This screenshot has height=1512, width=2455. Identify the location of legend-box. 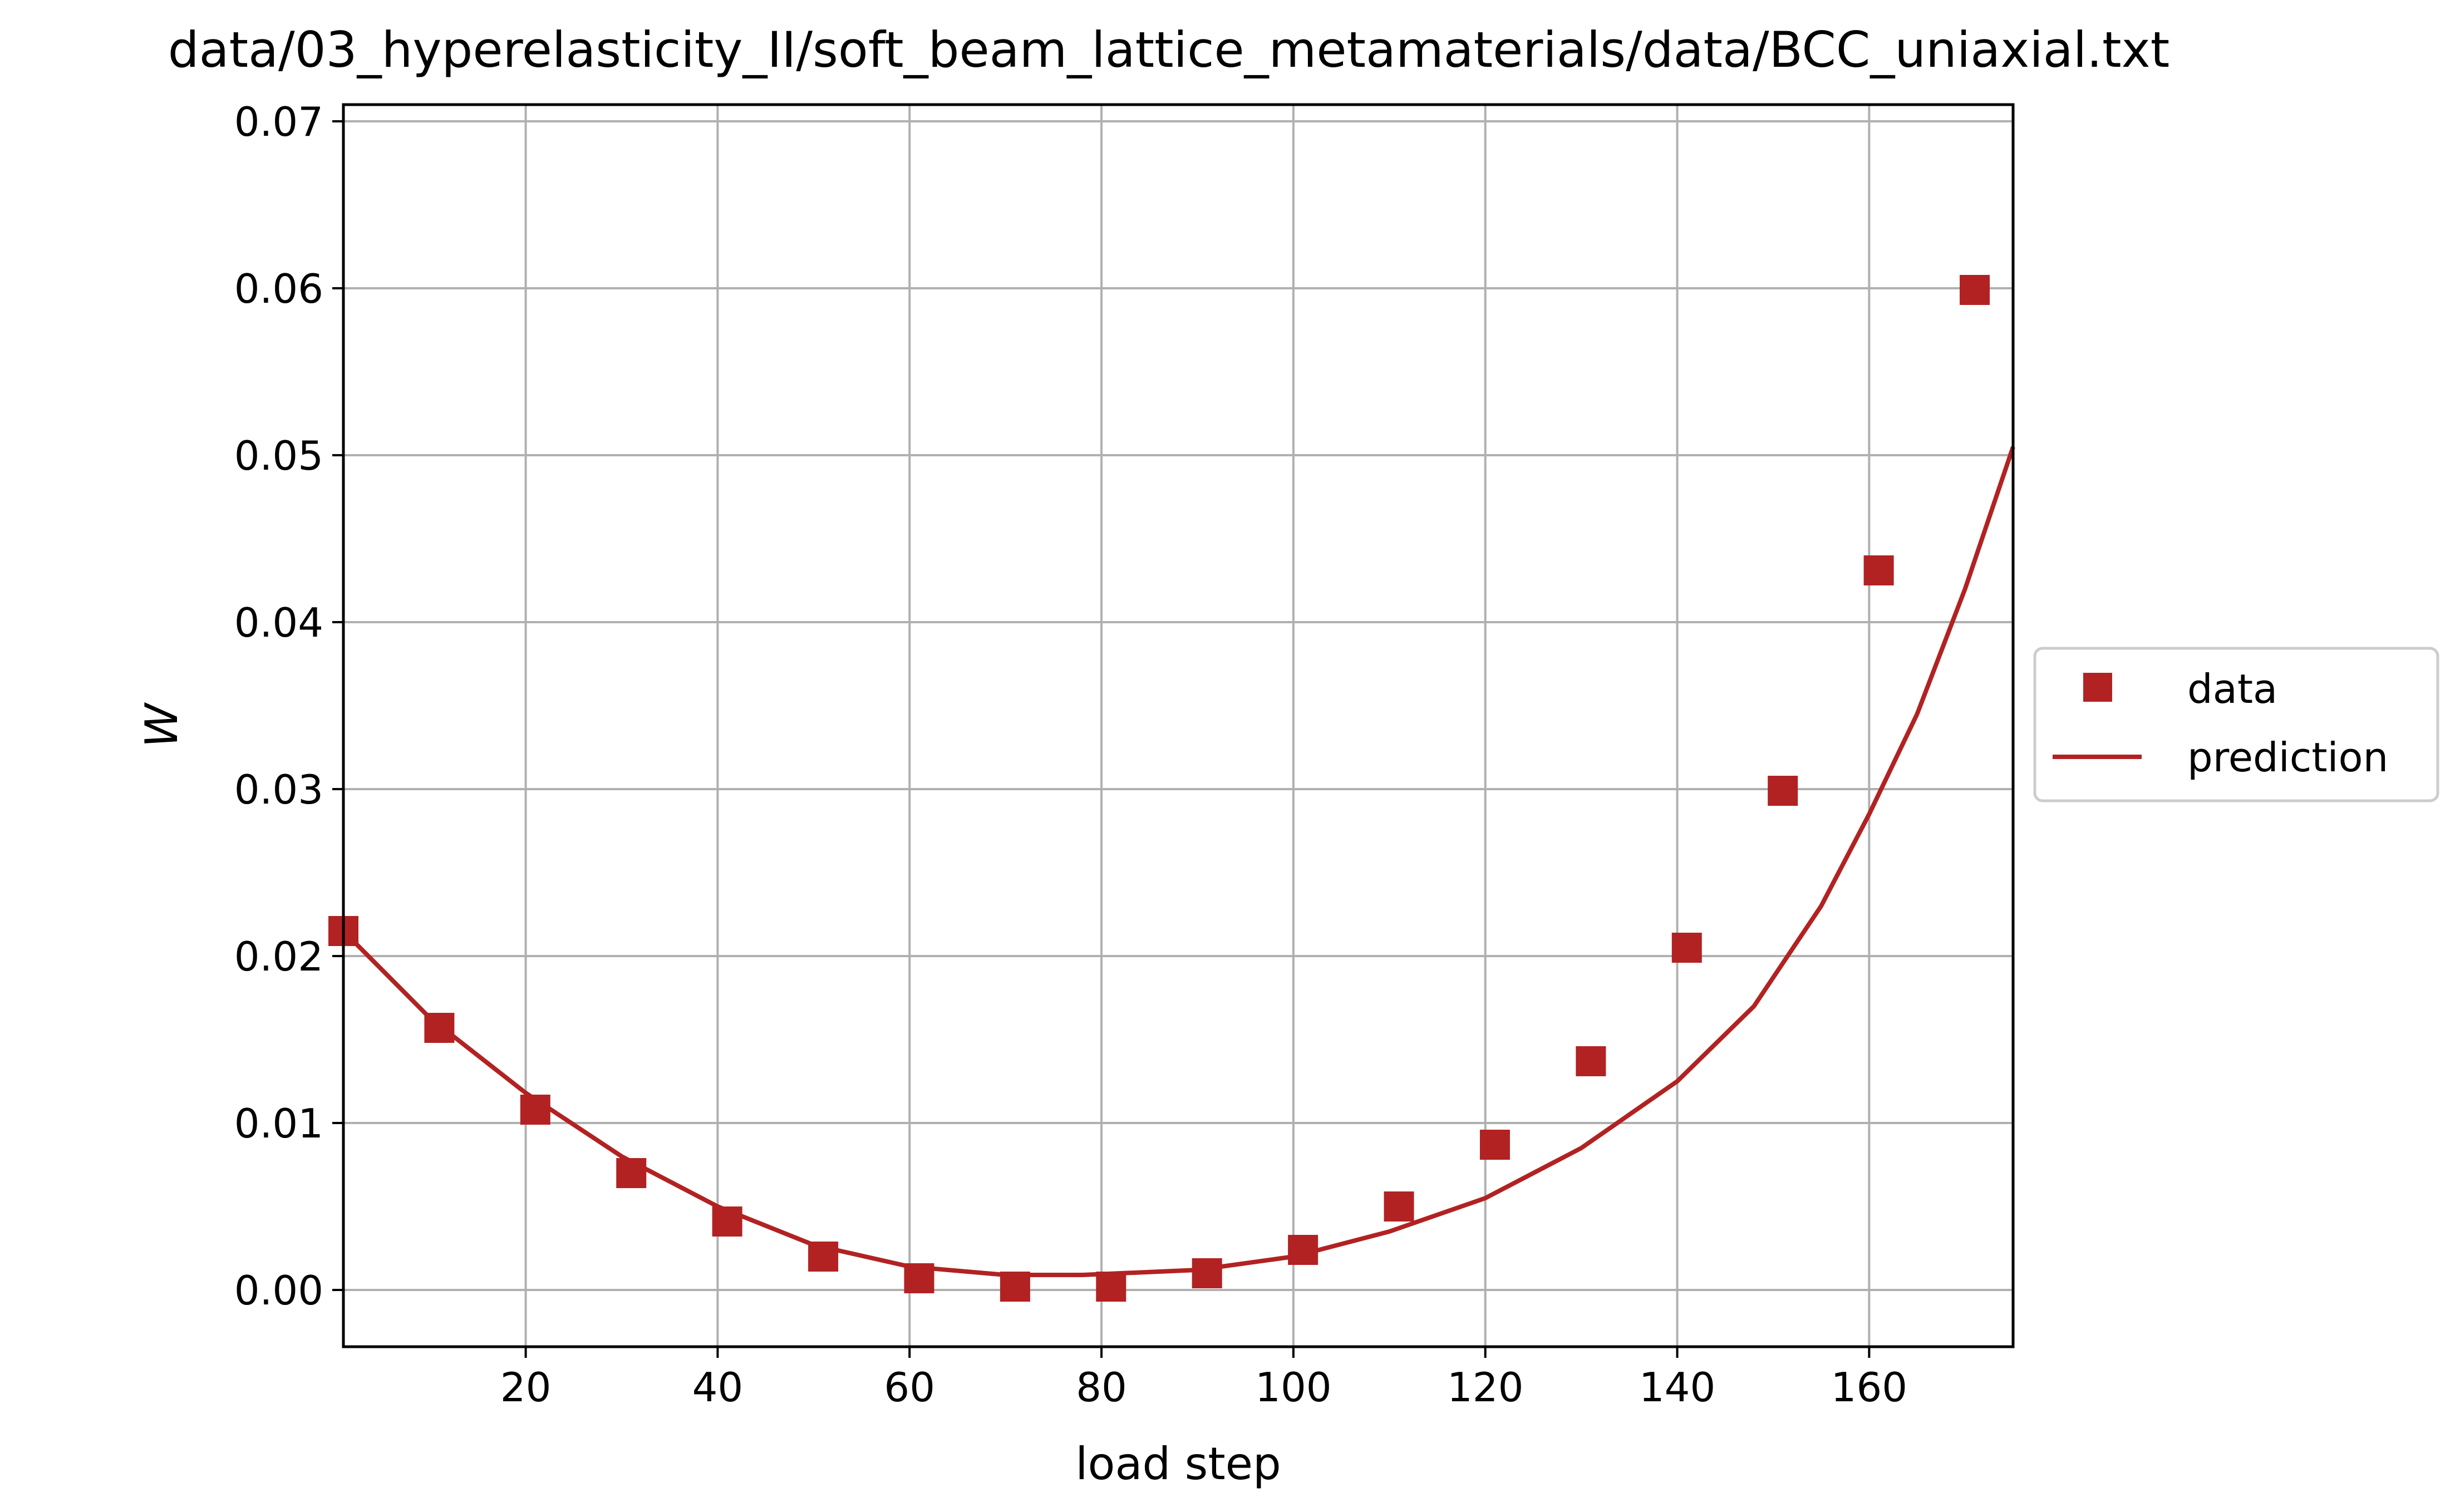
(2236, 724).